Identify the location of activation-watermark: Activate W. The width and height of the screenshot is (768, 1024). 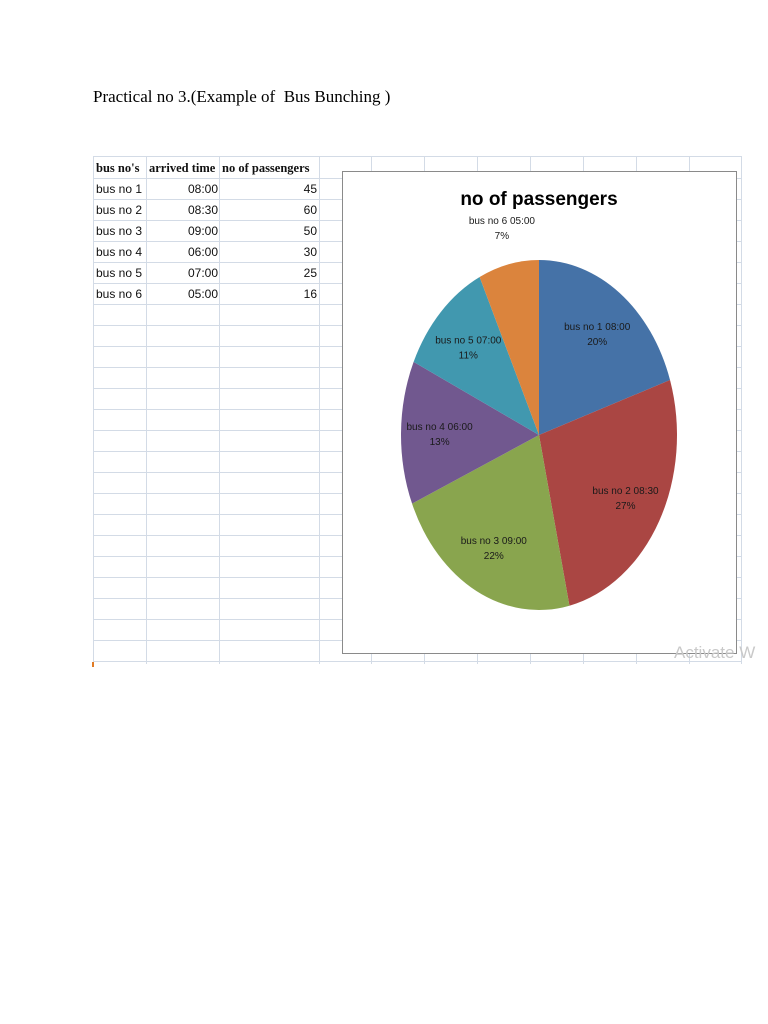
(715, 652).